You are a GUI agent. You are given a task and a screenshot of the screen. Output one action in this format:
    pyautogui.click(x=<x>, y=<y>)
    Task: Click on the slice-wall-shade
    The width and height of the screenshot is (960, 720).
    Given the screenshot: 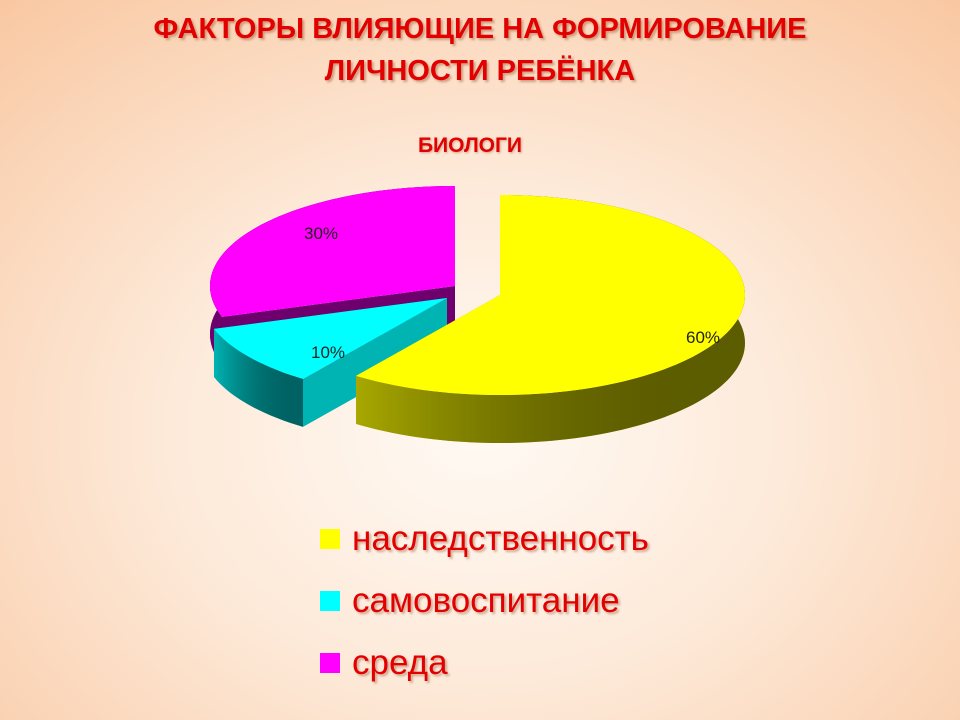 What is the action you would take?
    pyautogui.click(x=258, y=377)
    